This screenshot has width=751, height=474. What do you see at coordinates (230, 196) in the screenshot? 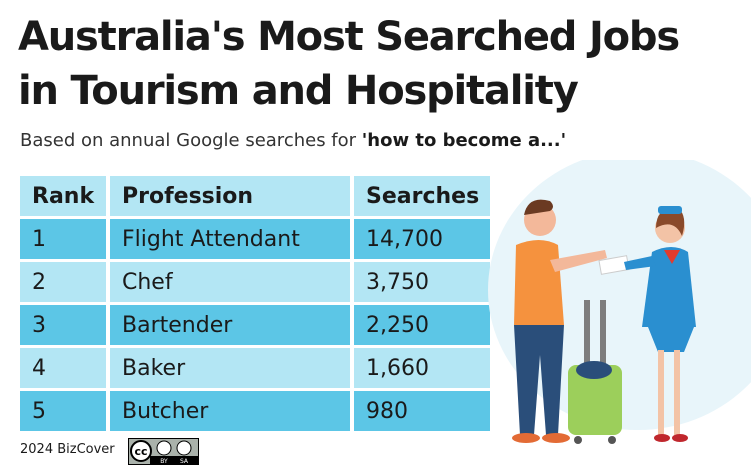
I see `column-header: Profession` at bounding box center [230, 196].